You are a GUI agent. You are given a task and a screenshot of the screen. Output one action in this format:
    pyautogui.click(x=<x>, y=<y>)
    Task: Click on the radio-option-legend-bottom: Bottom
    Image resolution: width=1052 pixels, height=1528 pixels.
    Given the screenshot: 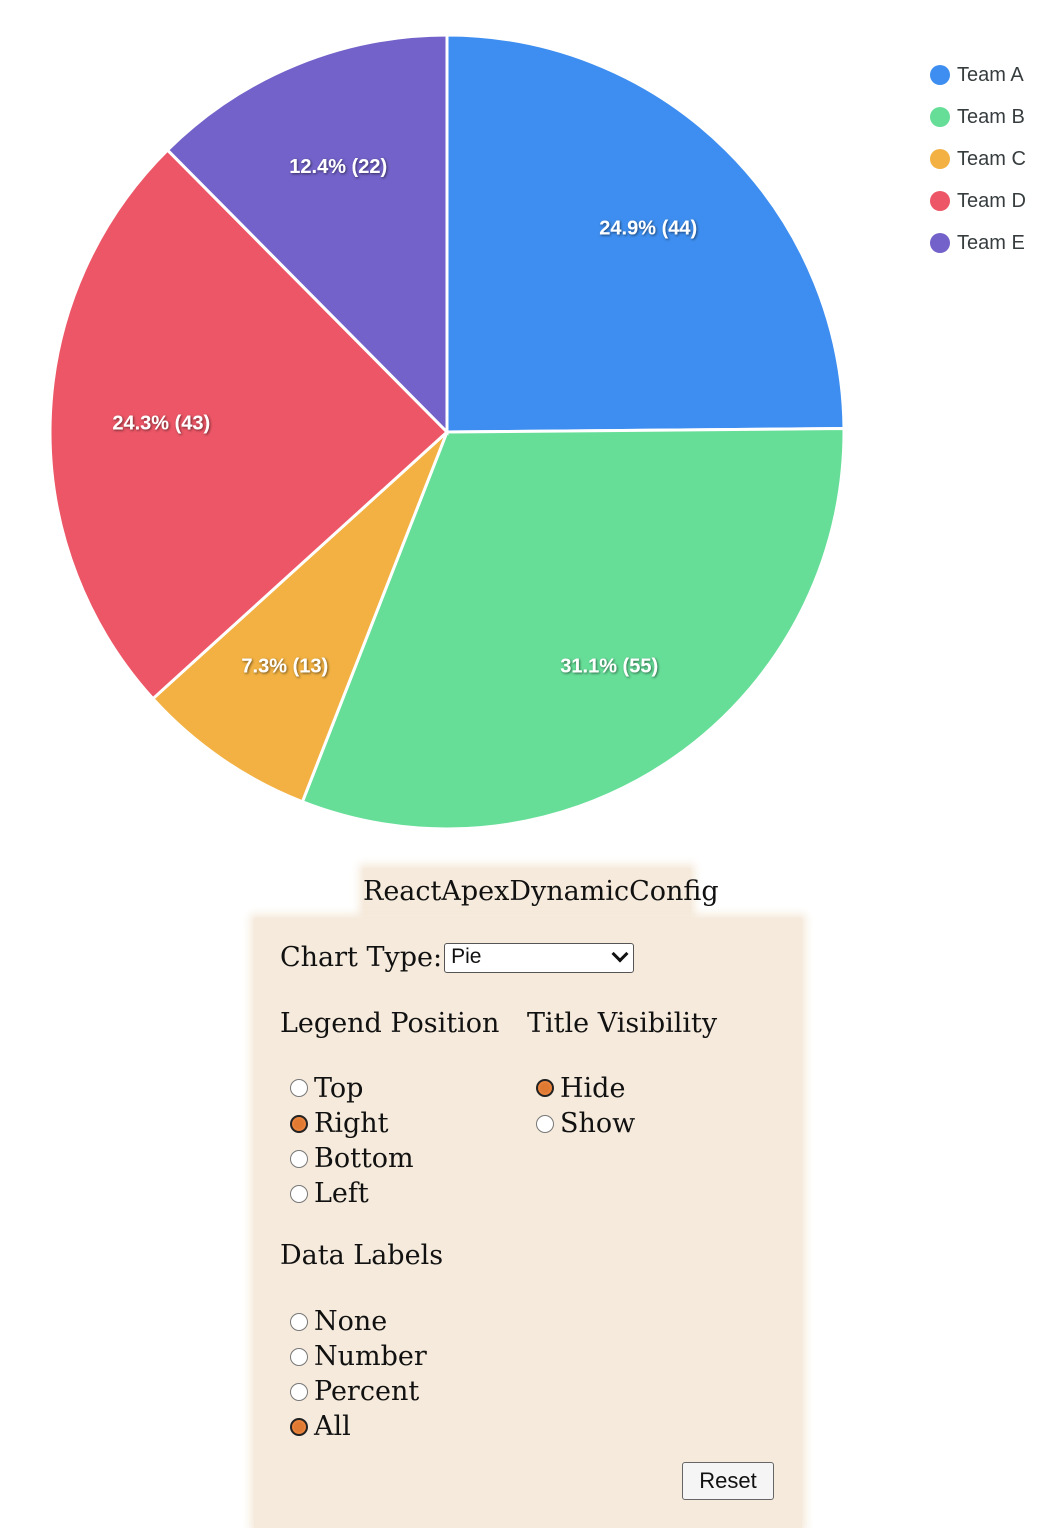 What is the action you would take?
    pyautogui.click(x=352, y=1158)
    